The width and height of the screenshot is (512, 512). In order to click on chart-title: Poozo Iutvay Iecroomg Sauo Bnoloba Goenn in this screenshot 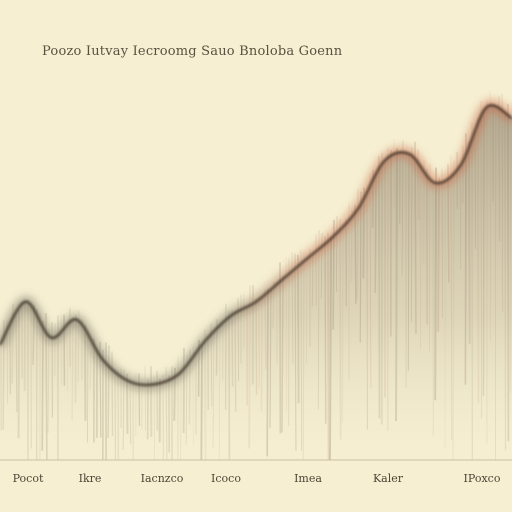, I will do `click(192, 51)`.